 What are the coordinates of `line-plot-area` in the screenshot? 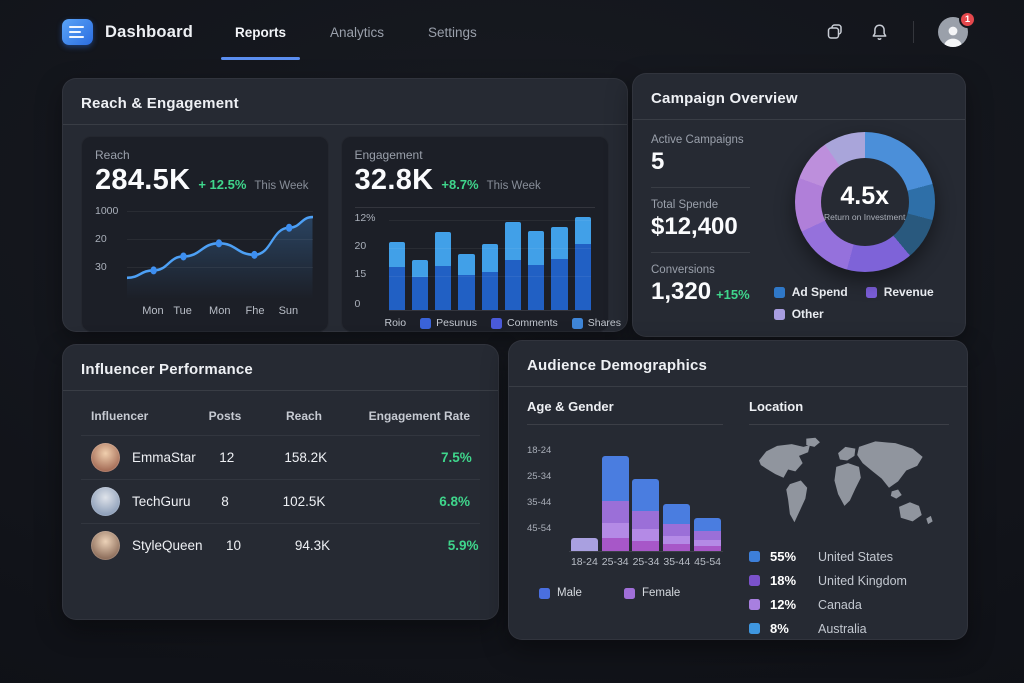 It's located at (219, 253).